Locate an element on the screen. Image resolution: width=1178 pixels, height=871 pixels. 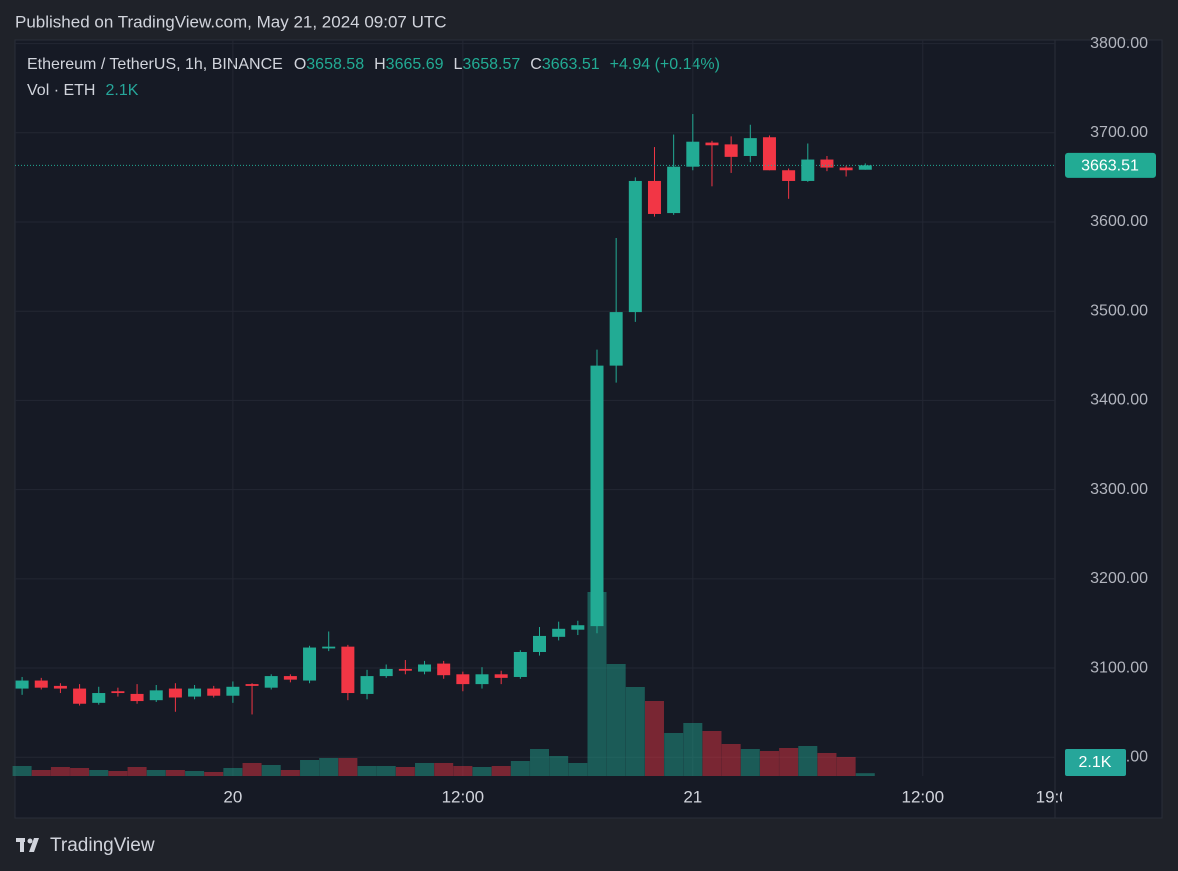
y-tick-label: 3400.00 is located at coordinates (1119, 400).